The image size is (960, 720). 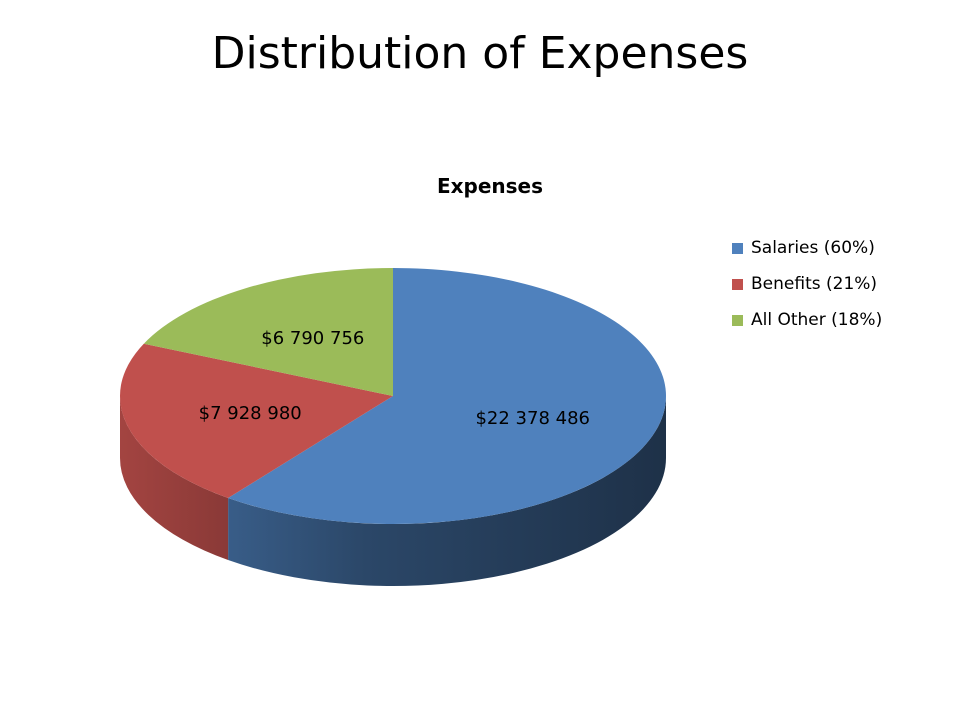 I want to click on data-label-all-other: $6 790 756, so click(x=312, y=338).